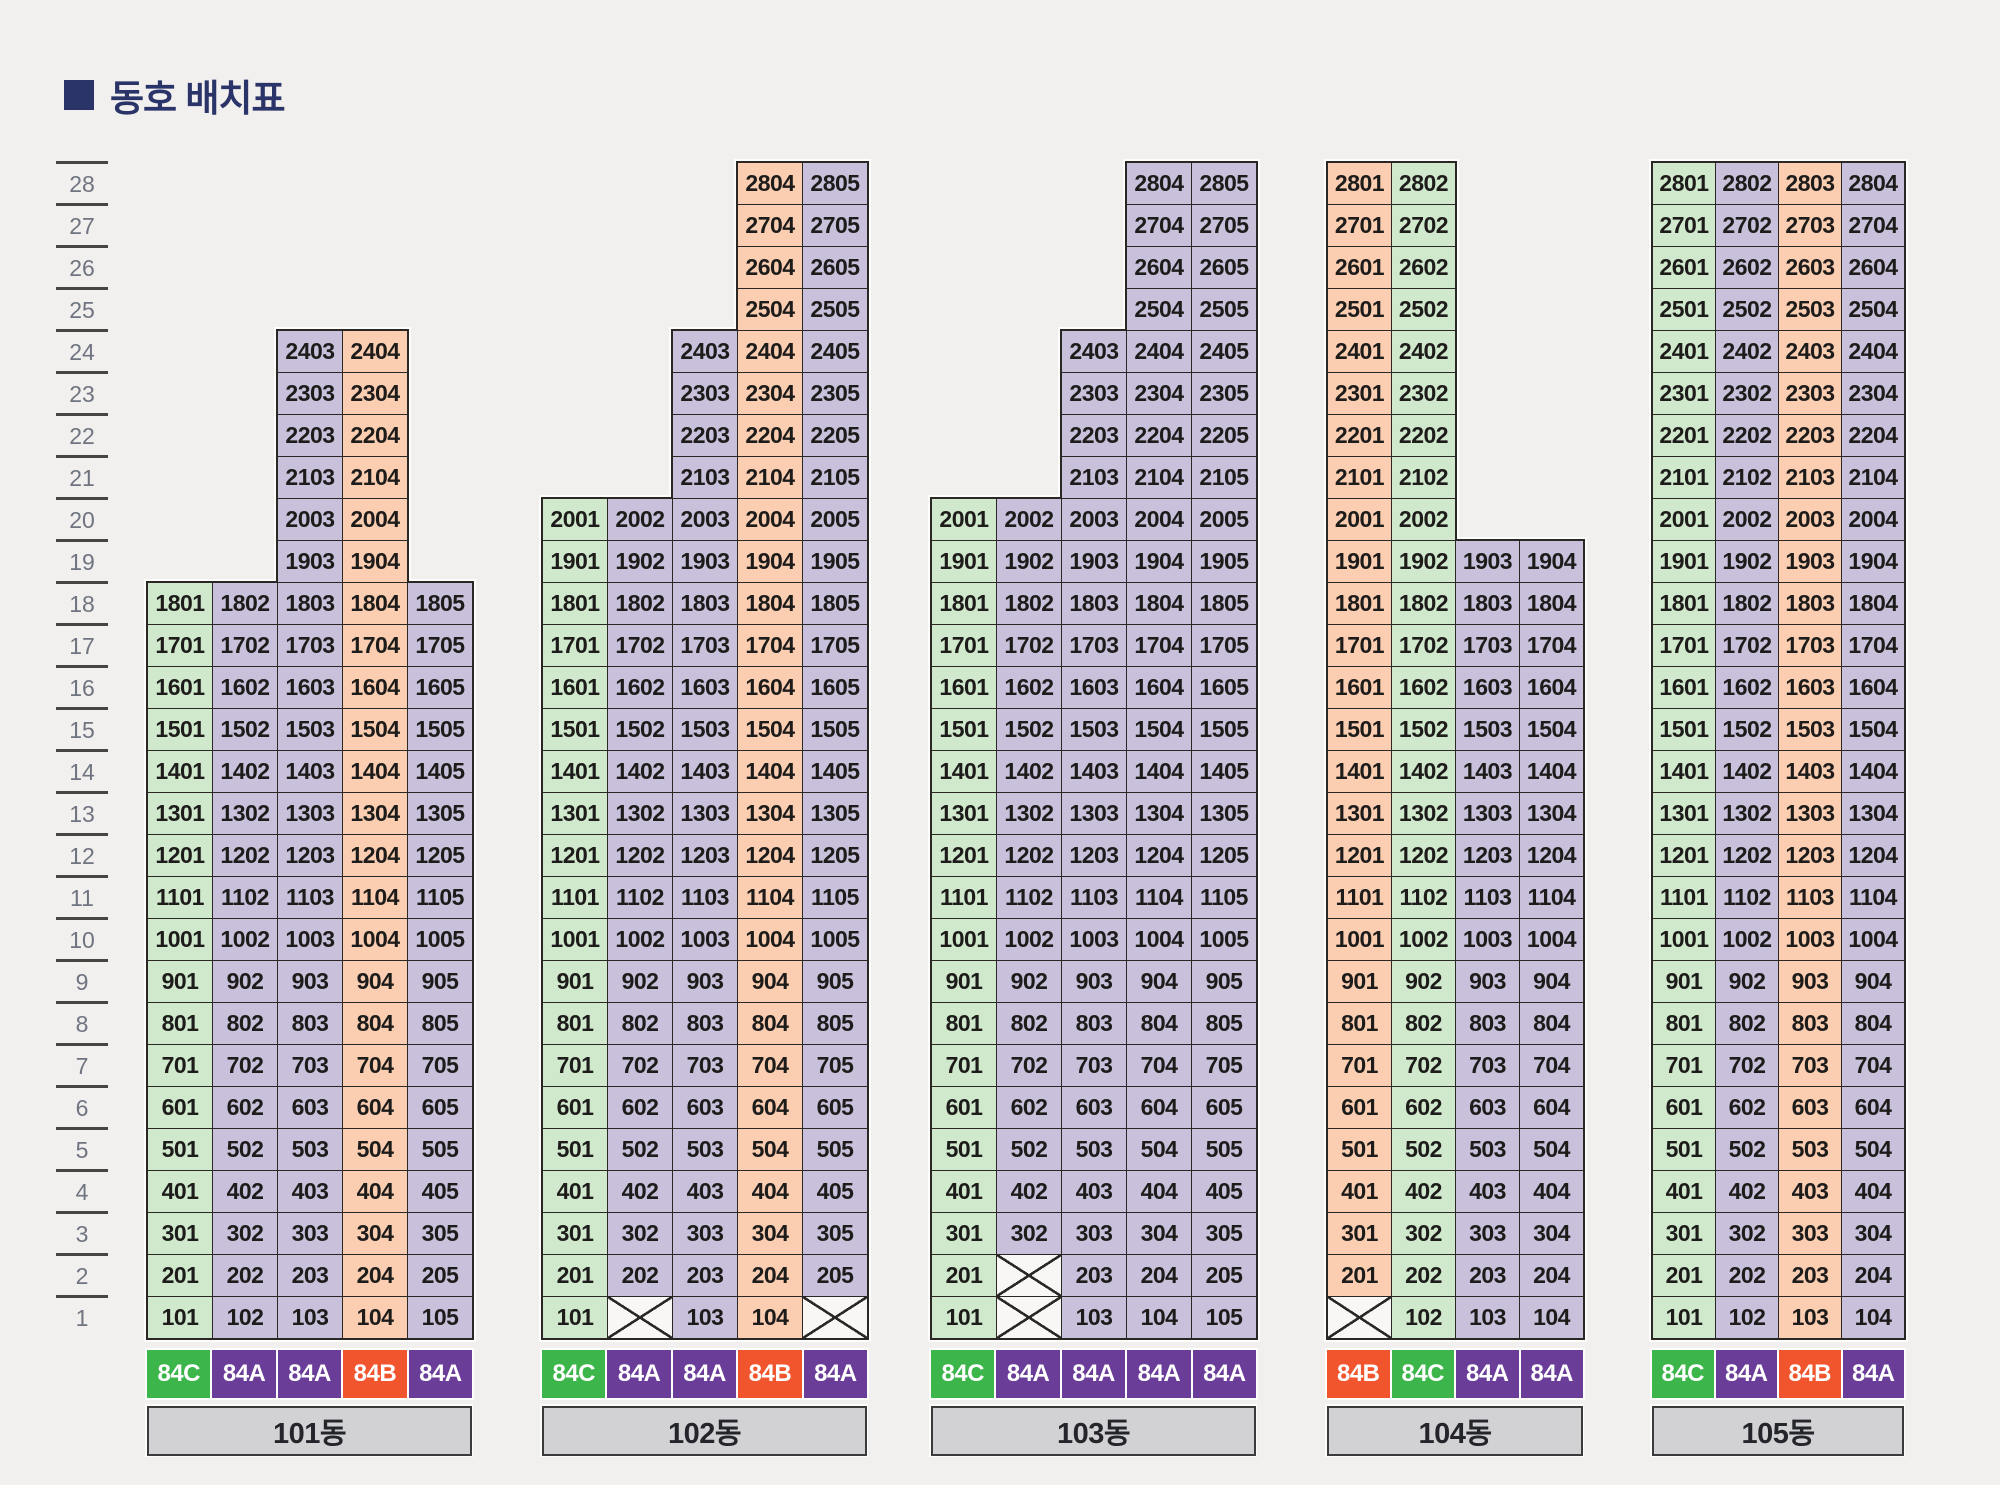  Describe the element at coordinates (1551, 939) in the screenshot. I see `unit-cell: 1004` at that location.